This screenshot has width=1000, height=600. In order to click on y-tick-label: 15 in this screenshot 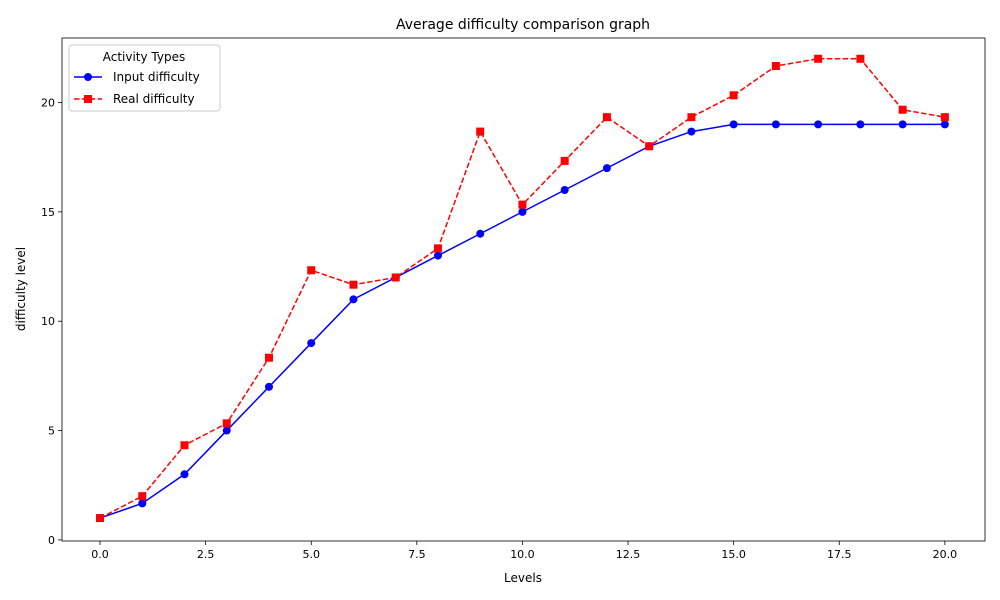, I will do `click(48, 212)`.